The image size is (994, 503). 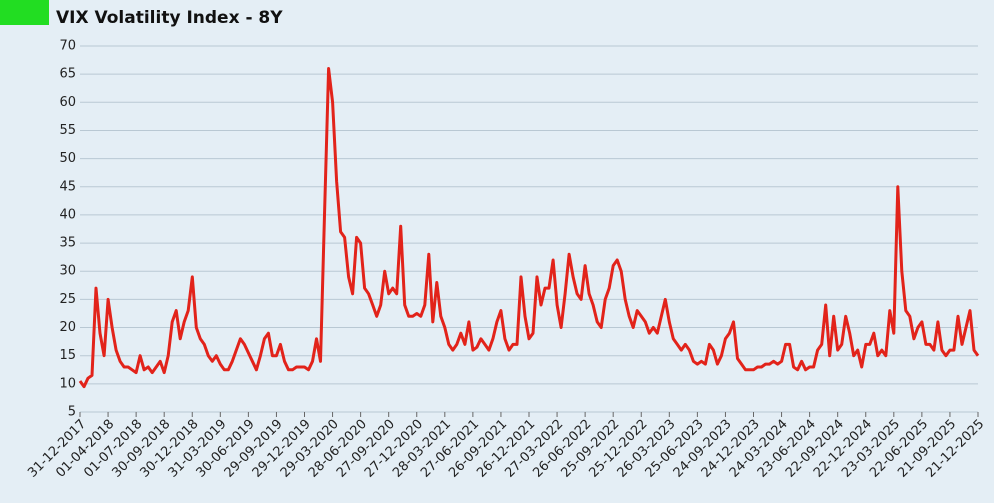 I want to click on y-tick-label: 25, so click(x=67, y=299).